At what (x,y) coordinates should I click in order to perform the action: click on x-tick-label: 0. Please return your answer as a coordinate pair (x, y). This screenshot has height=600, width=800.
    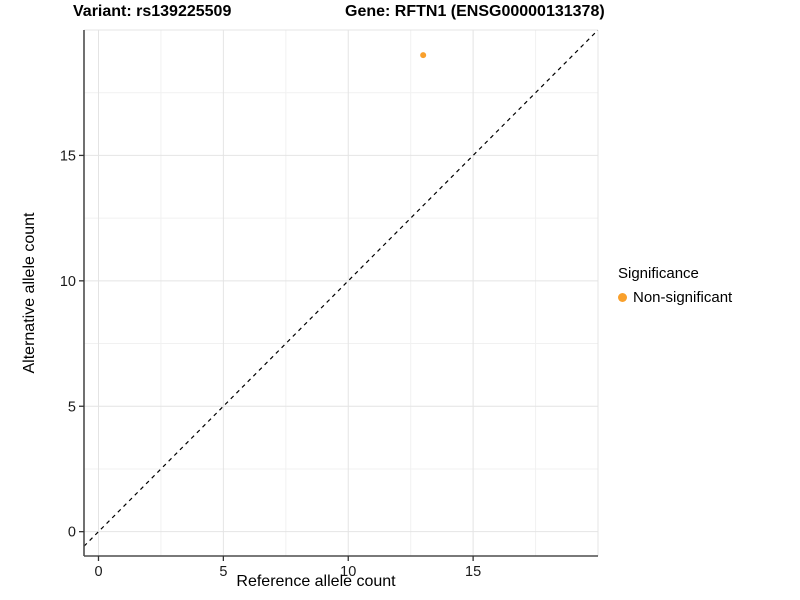
    Looking at the image, I should click on (98, 572).